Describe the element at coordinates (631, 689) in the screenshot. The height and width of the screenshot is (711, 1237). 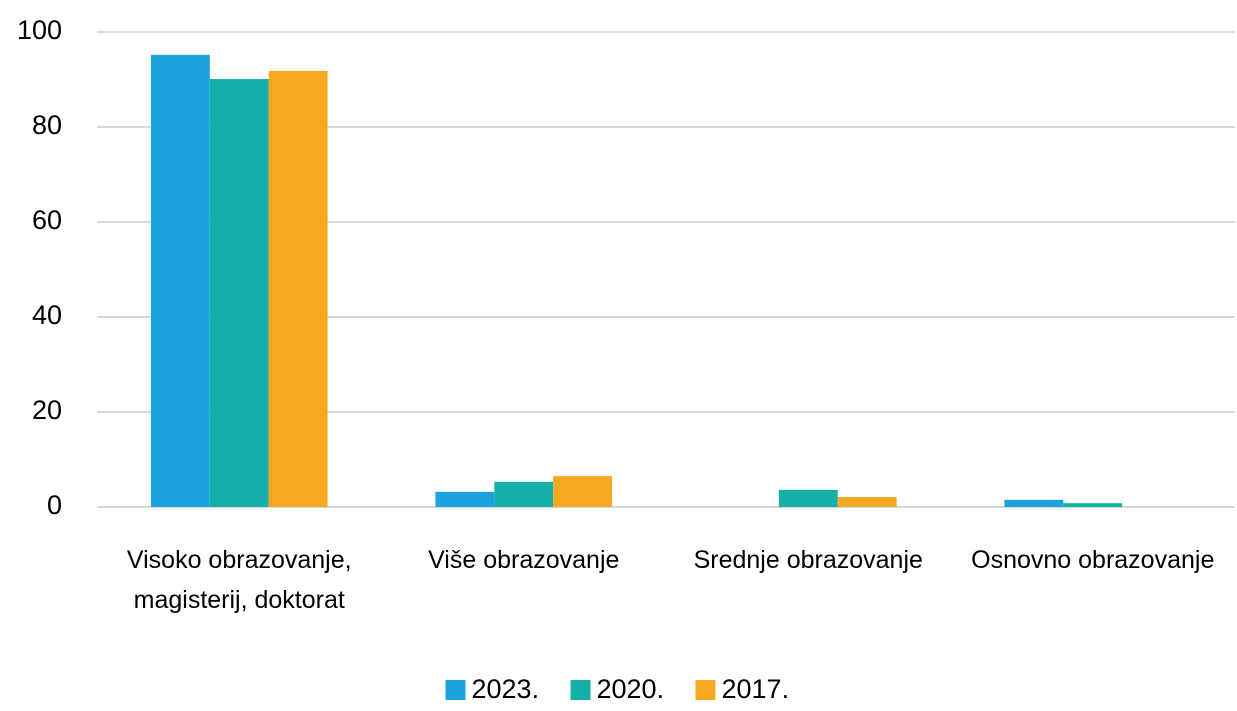
I see `legend-label: 2020.` at that location.